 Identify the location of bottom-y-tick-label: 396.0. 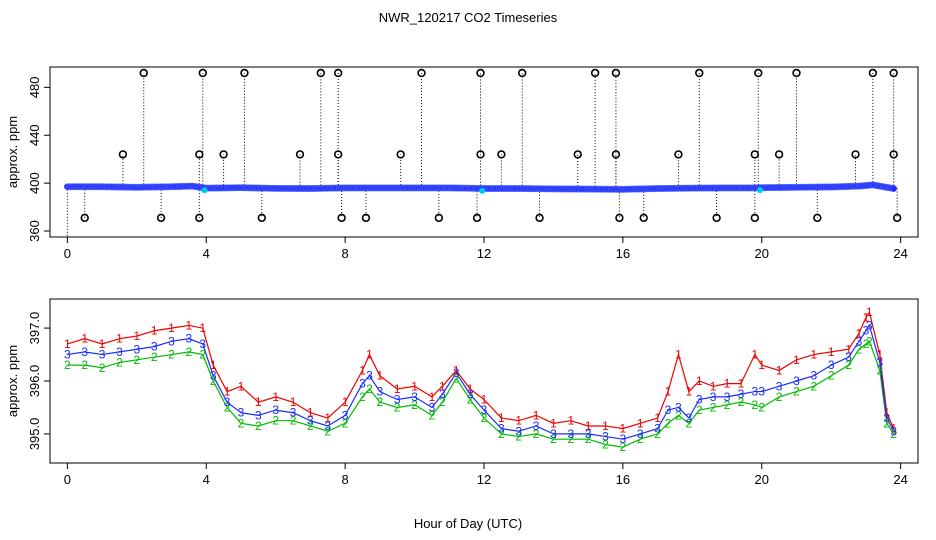
(34, 381).